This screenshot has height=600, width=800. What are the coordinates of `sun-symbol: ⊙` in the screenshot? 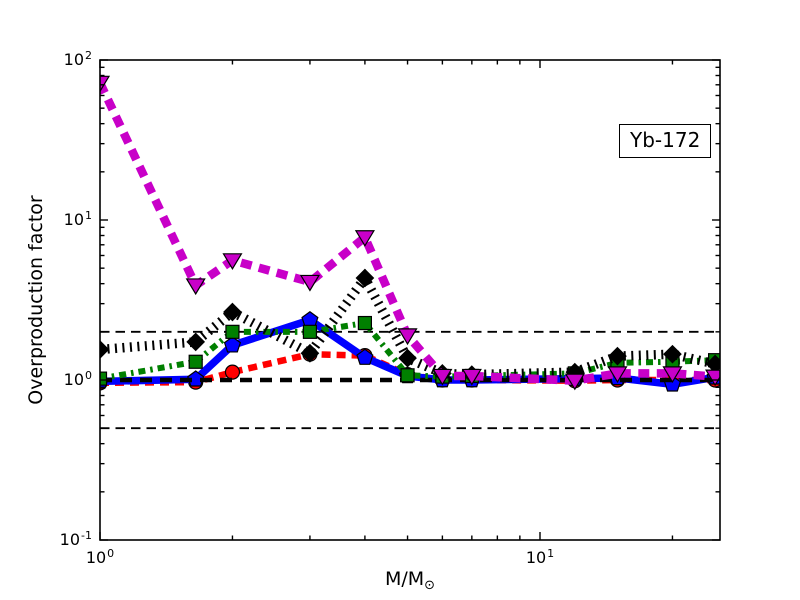 It's located at (430, 585).